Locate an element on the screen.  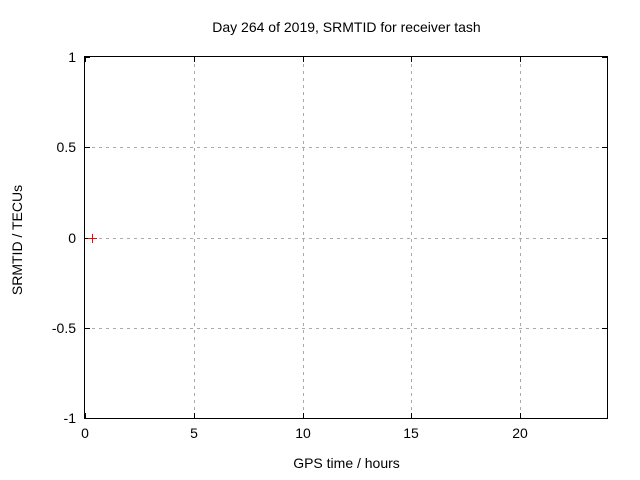
x-tick-label-10: 10 is located at coordinates (303, 433).